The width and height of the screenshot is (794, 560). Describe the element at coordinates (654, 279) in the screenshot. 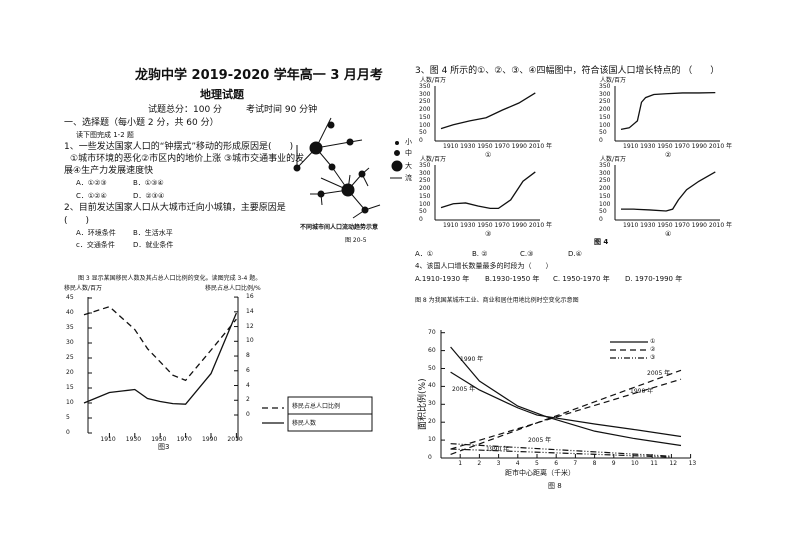

I see `q4-option-d: D. 1970-1990 年` at that location.